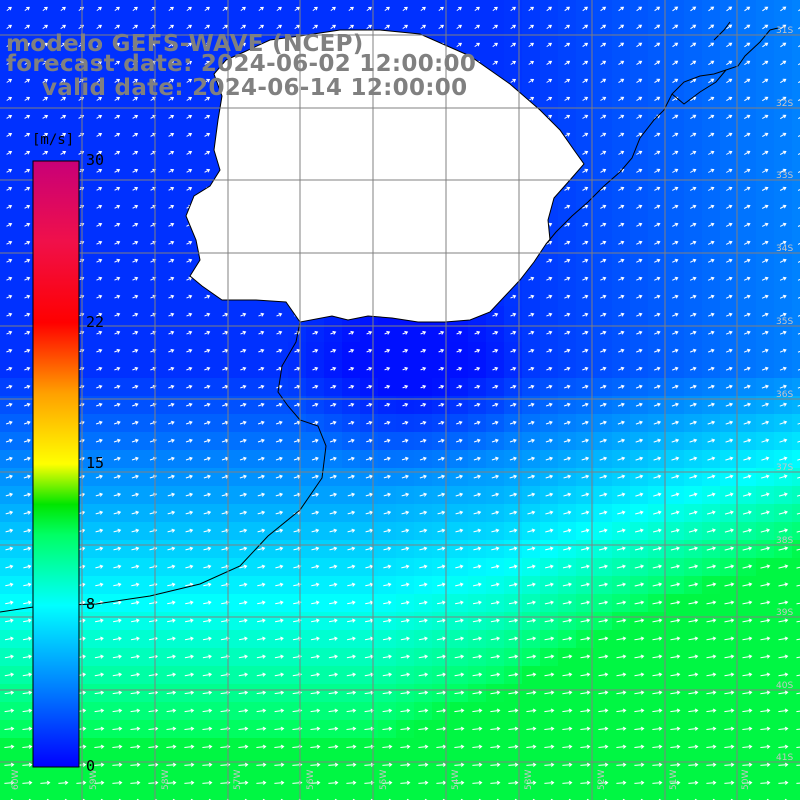 The width and height of the screenshot is (800, 800). I want to click on colorbar-tick-label: 30, so click(95, 160).